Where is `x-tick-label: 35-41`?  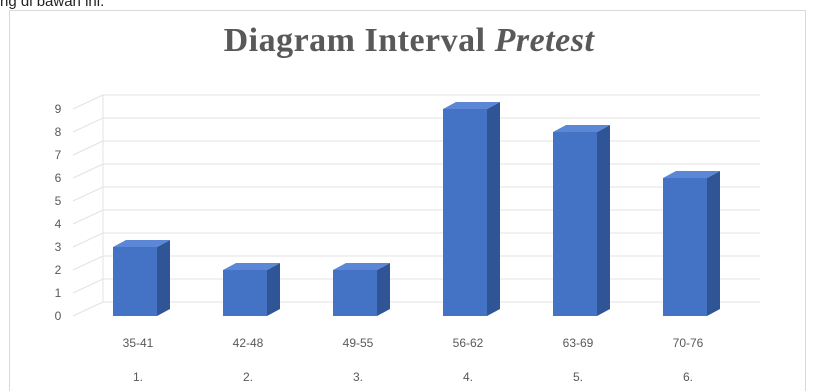
x-tick-label: 35-41 is located at coordinates (138, 343).